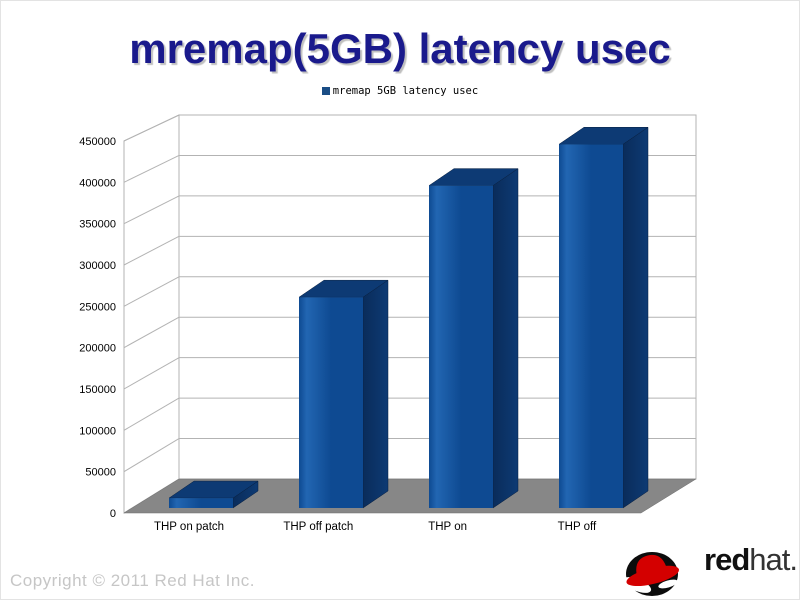 This screenshot has height=600, width=800. What do you see at coordinates (727, 559) in the screenshot?
I see `wordmark-red: red` at bounding box center [727, 559].